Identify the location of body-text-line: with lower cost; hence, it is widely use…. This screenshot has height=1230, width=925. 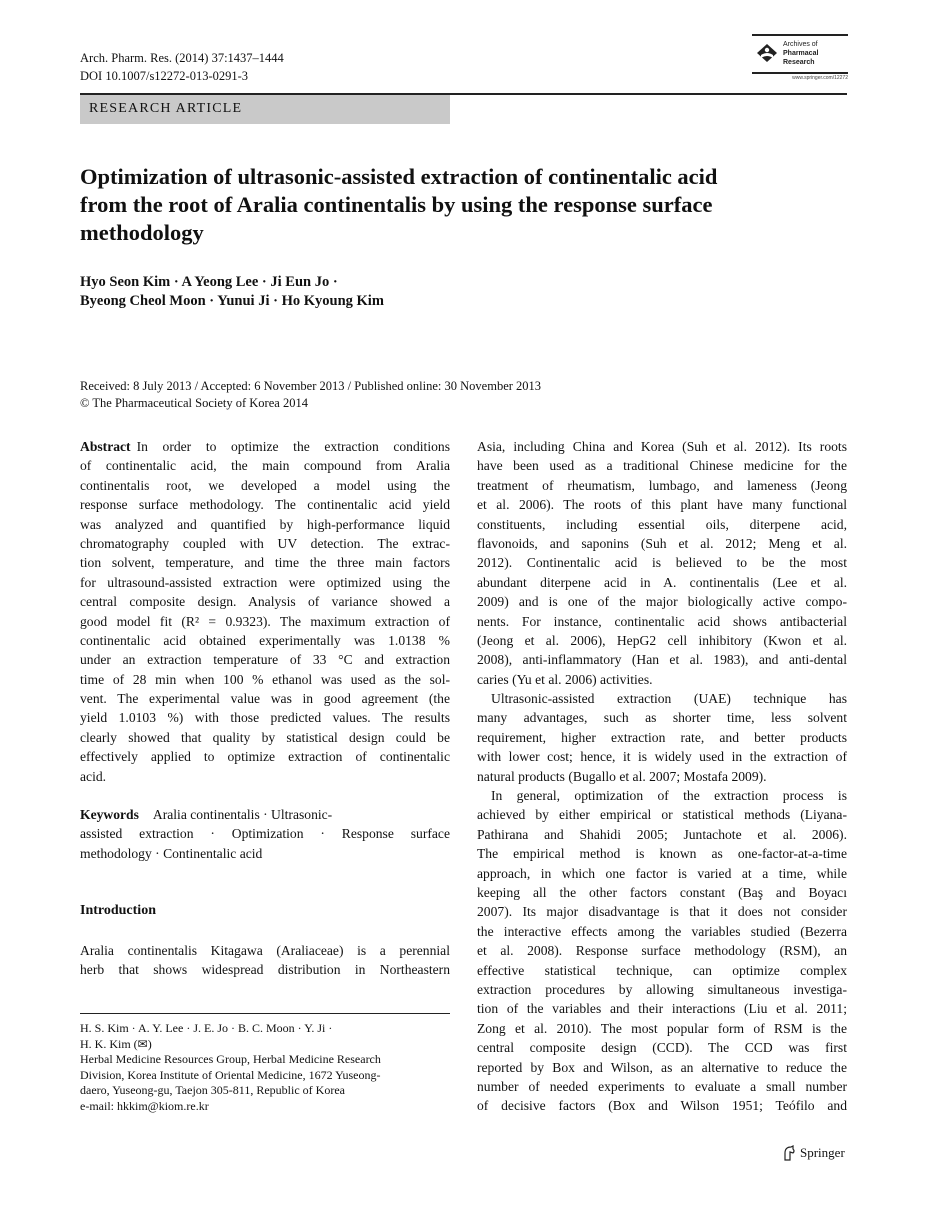
(662, 757).